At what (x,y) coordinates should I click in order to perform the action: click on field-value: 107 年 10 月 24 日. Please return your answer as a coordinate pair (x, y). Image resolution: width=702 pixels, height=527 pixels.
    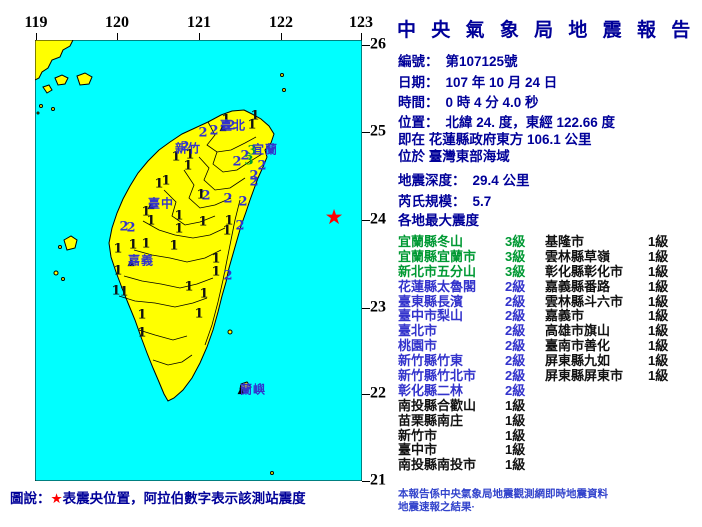
    Looking at the image, I should click on (501, 82).